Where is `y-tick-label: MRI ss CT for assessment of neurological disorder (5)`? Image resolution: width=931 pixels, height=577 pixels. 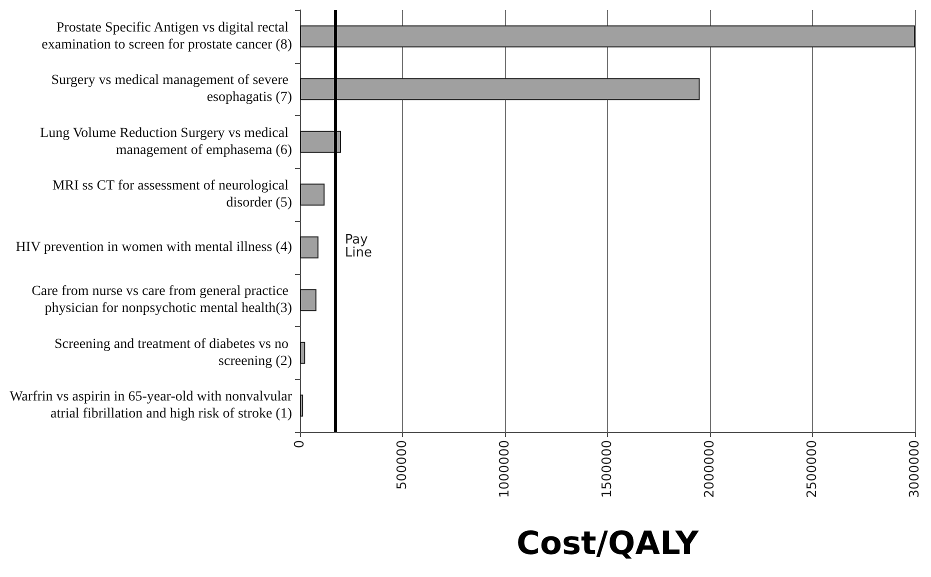 y-tick-label: MRI ss CT for assessment of neurological disorder (5) is located at coordinates (172, 194).